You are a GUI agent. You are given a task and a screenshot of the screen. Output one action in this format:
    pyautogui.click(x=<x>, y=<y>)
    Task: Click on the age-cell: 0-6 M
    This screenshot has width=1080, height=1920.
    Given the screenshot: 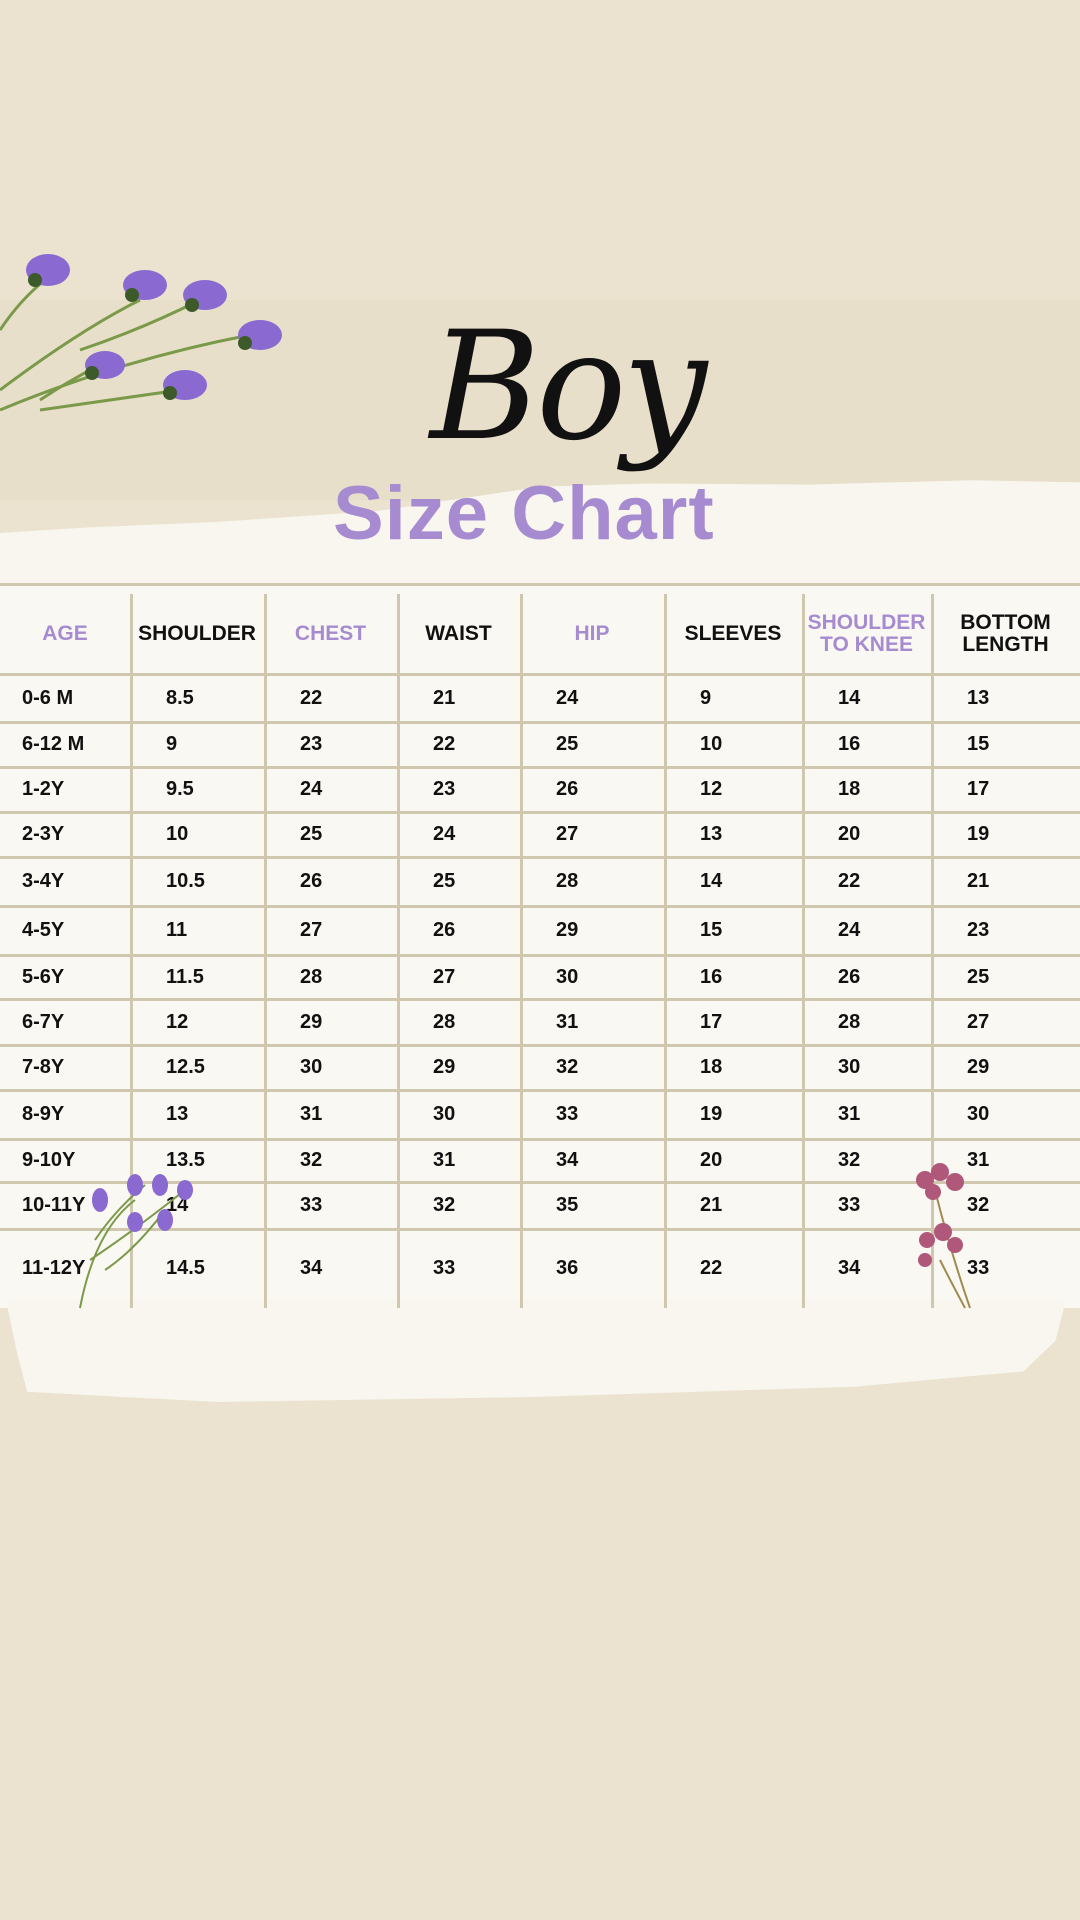 What is the action you would take?
    pyautogui.click(x=48, y=697)
    